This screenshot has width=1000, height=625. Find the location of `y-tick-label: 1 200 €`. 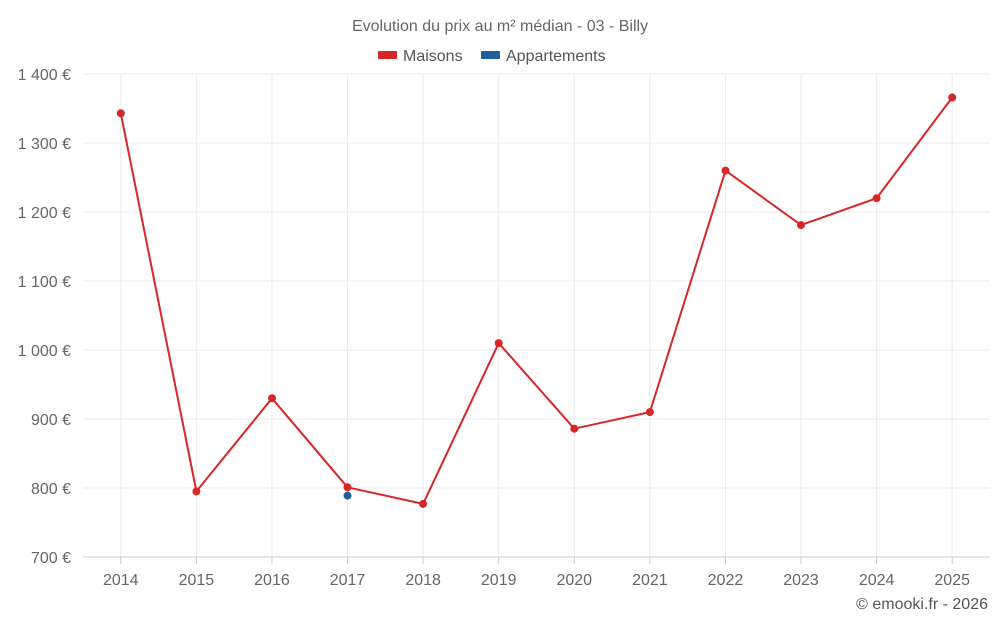

y-tick-label: 1 200 € is located at coordinates (44, 213).